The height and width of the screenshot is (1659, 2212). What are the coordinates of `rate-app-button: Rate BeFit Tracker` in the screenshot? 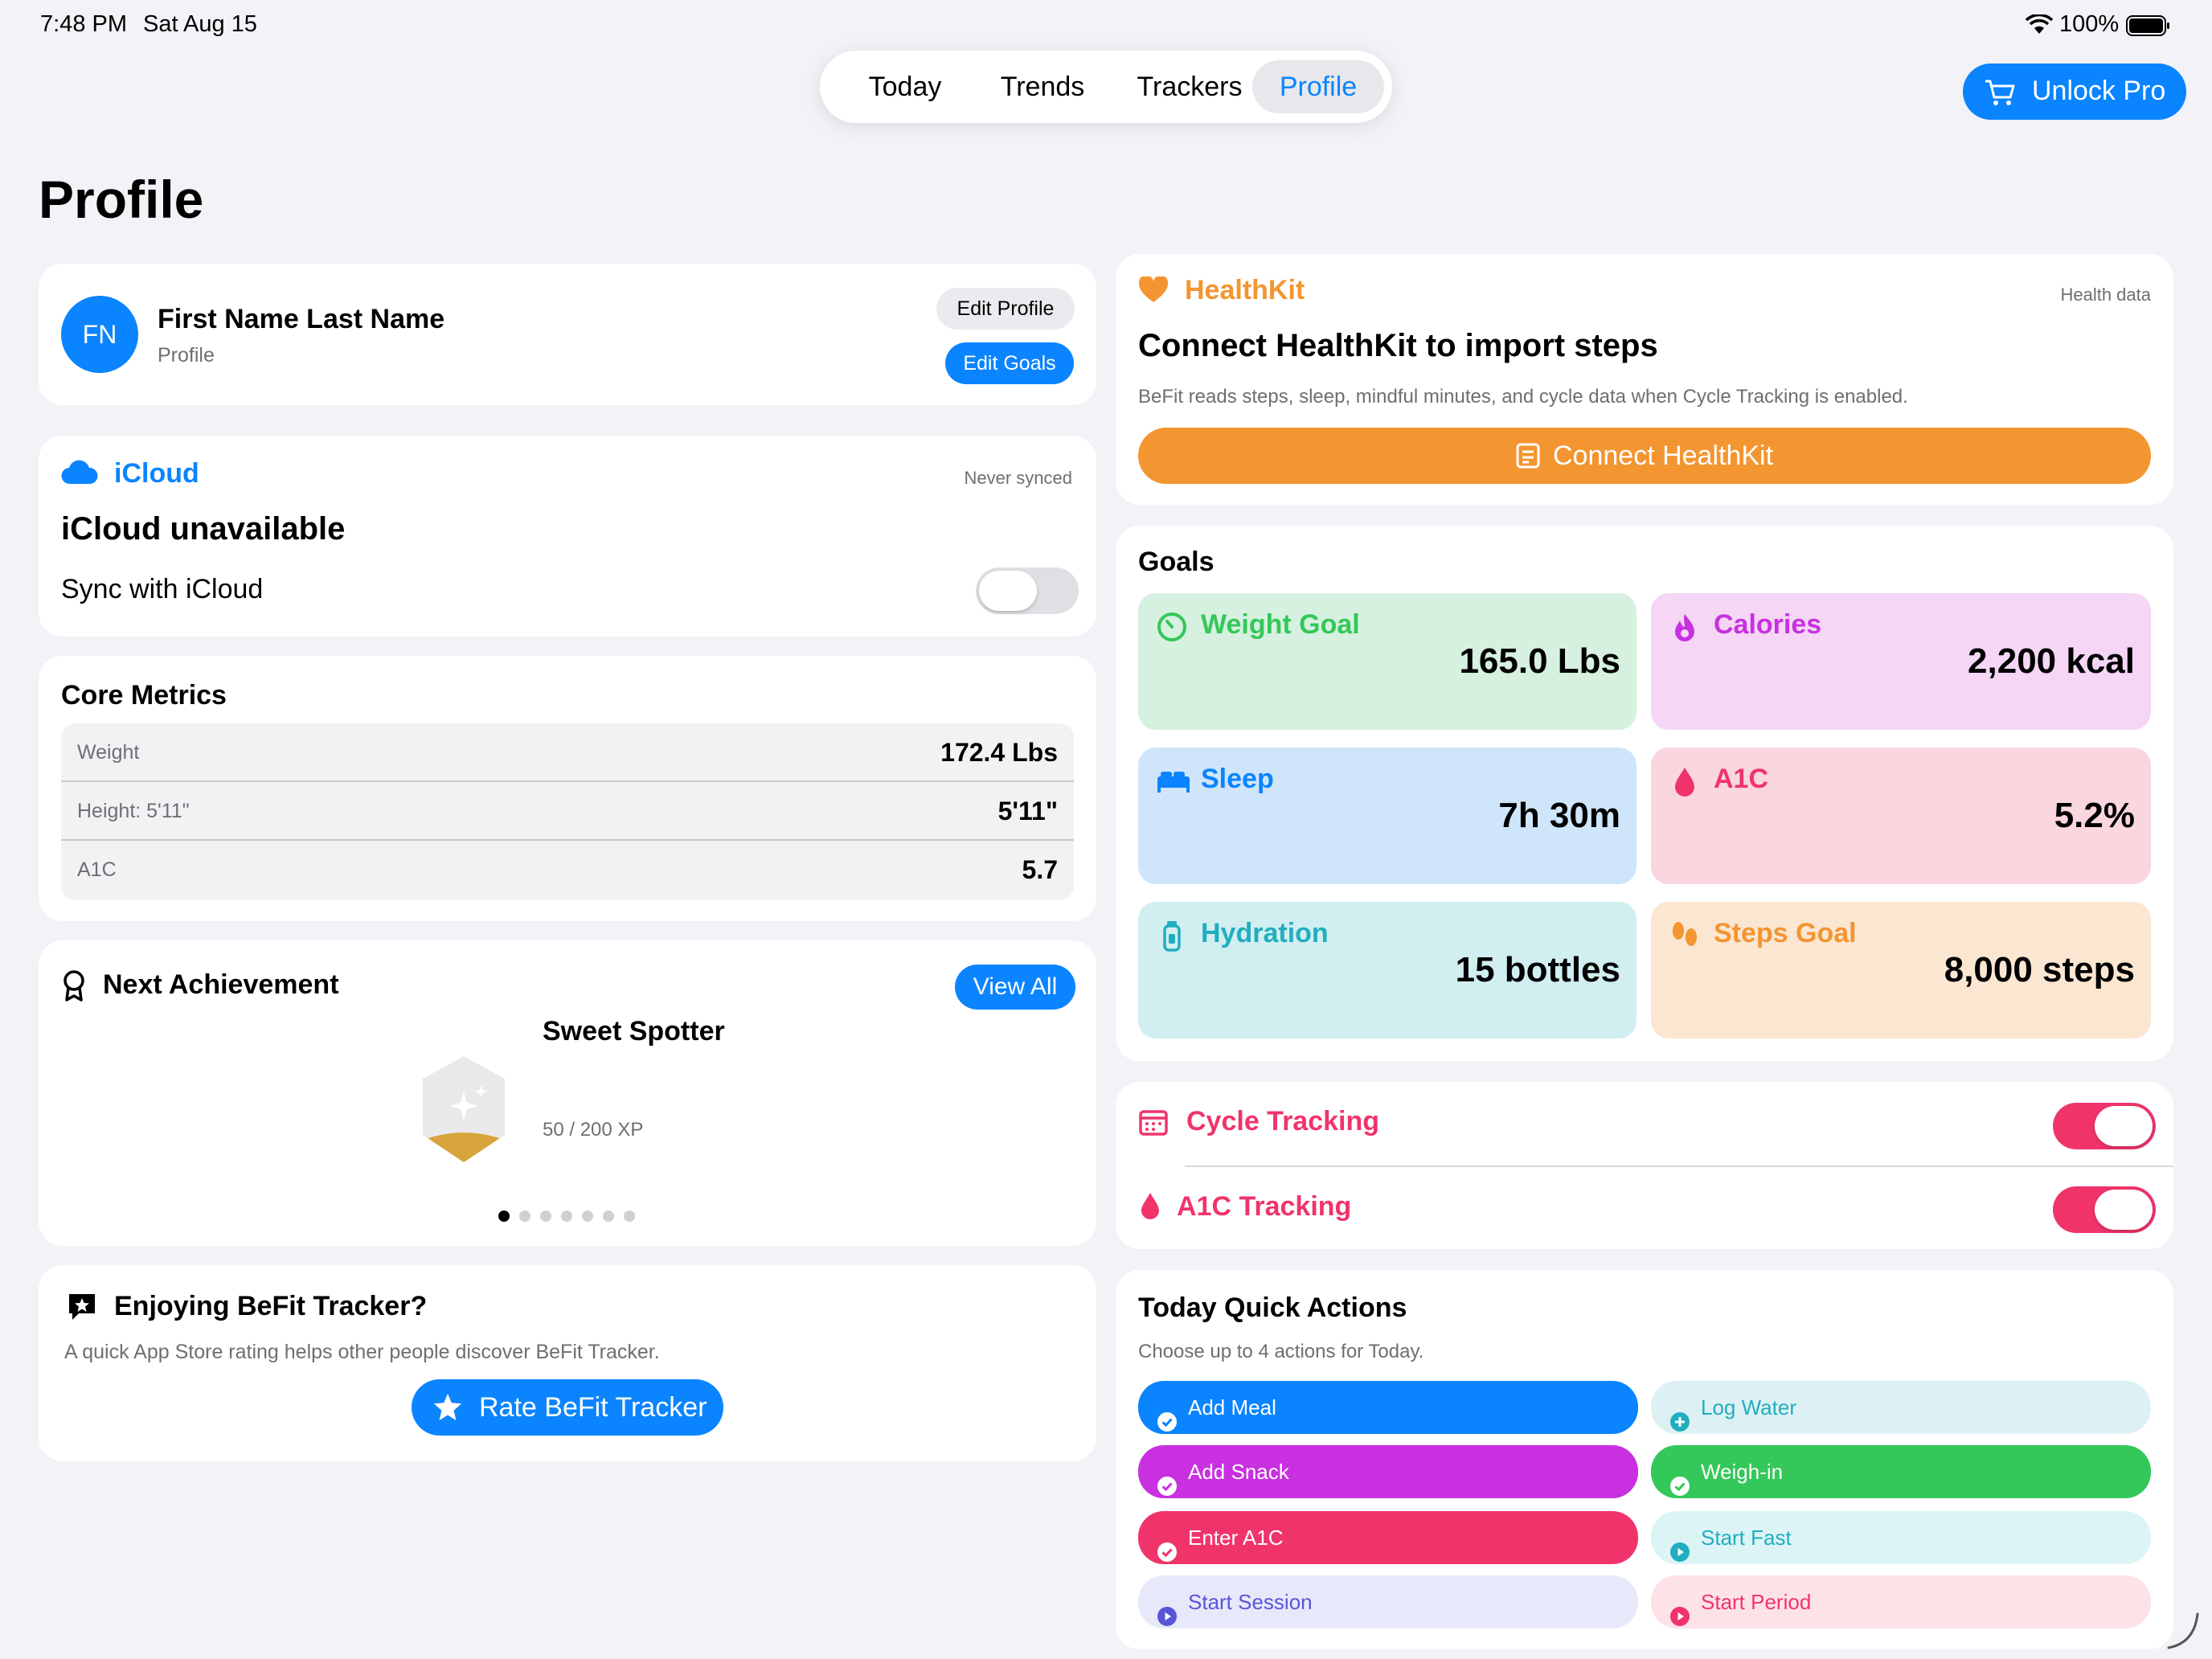 It's located at (567, 1407).